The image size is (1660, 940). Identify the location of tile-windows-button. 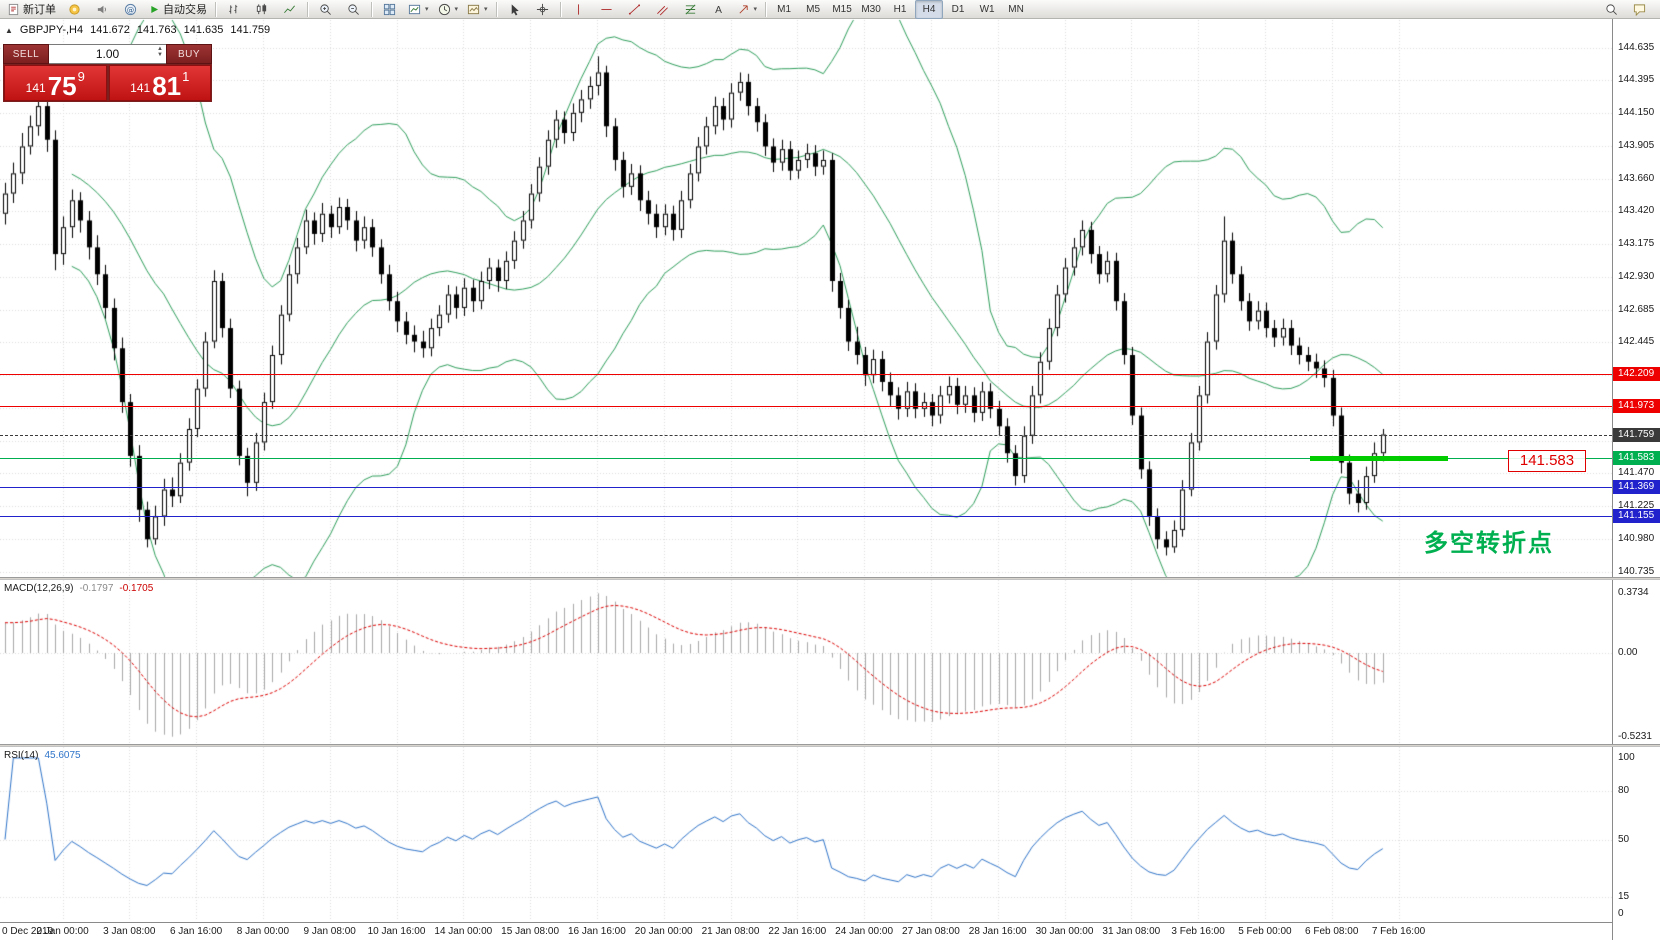
(389, 9).